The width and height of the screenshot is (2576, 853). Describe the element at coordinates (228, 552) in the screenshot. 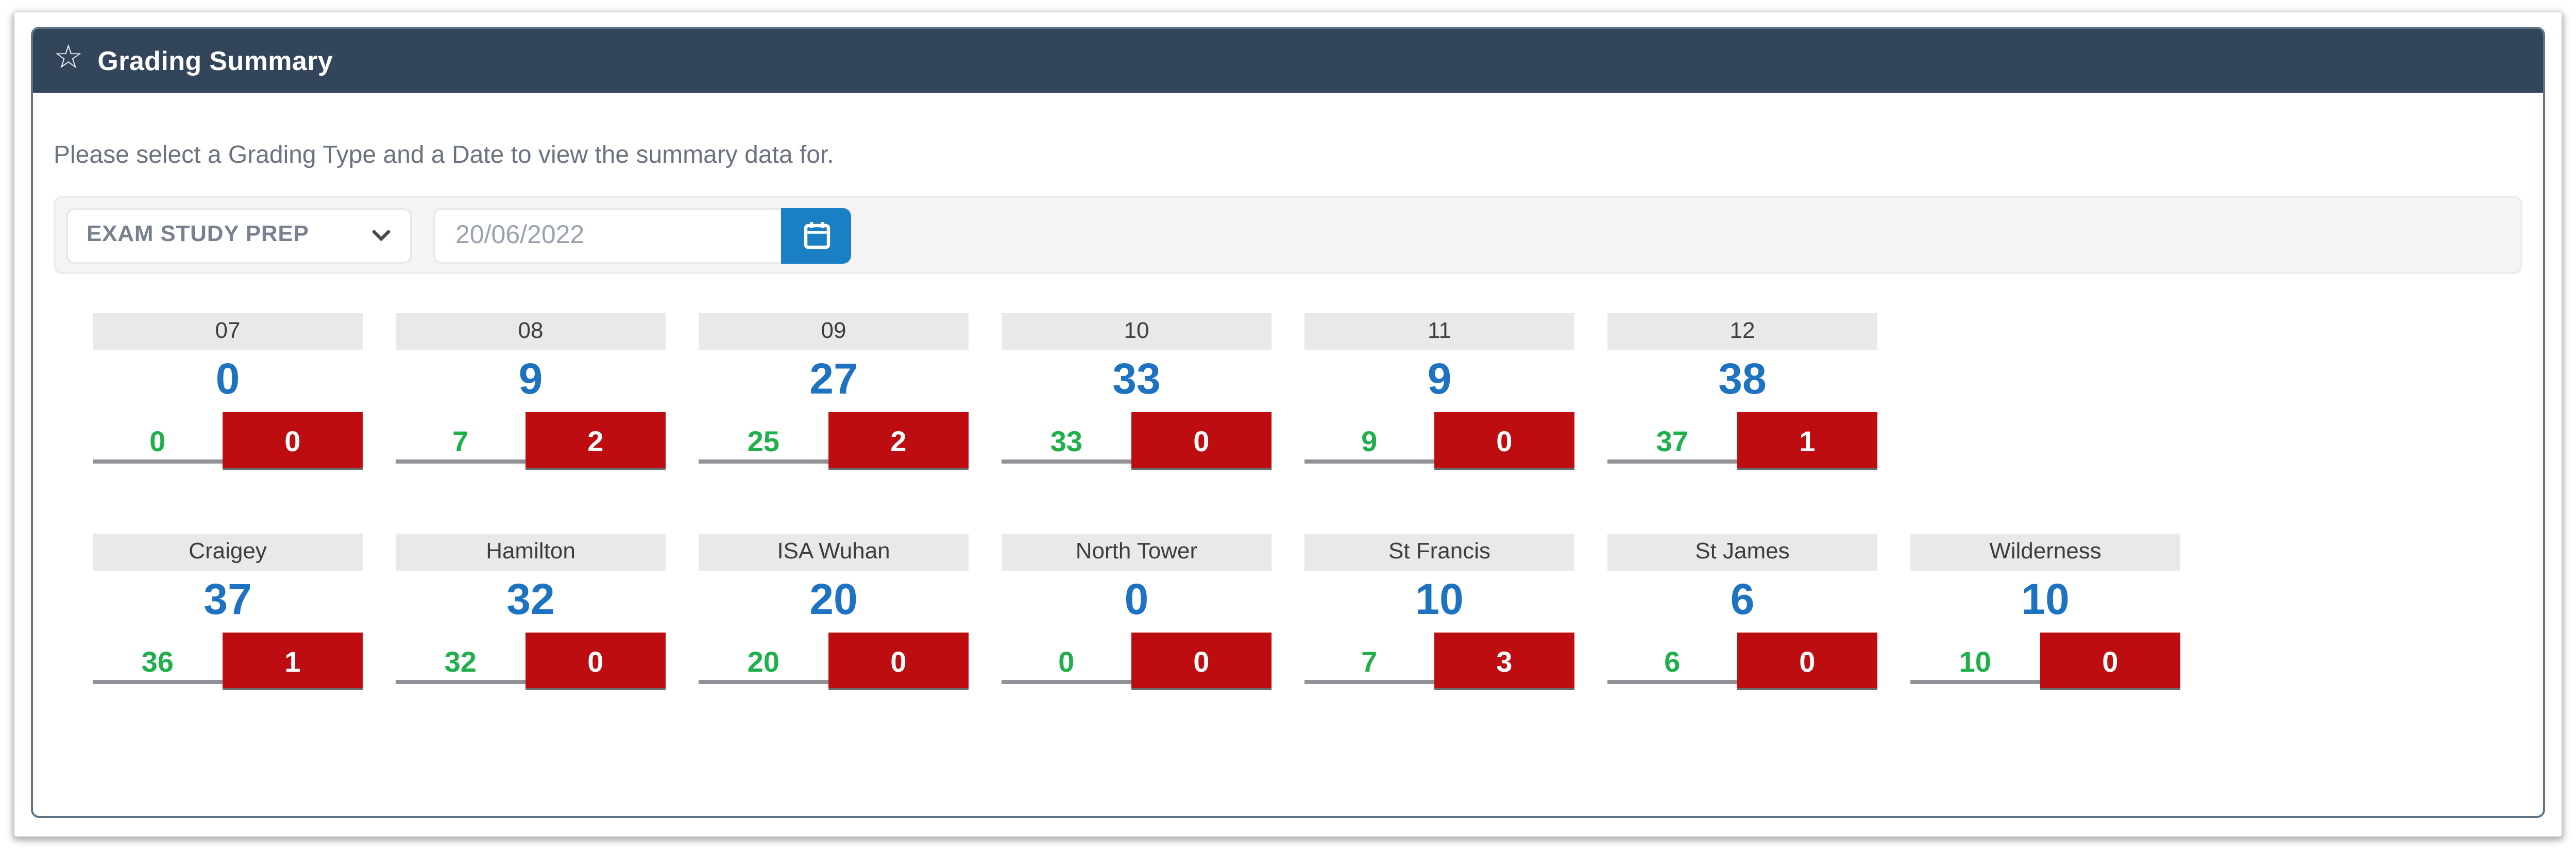

I see `card-label: Craigey` at that location.